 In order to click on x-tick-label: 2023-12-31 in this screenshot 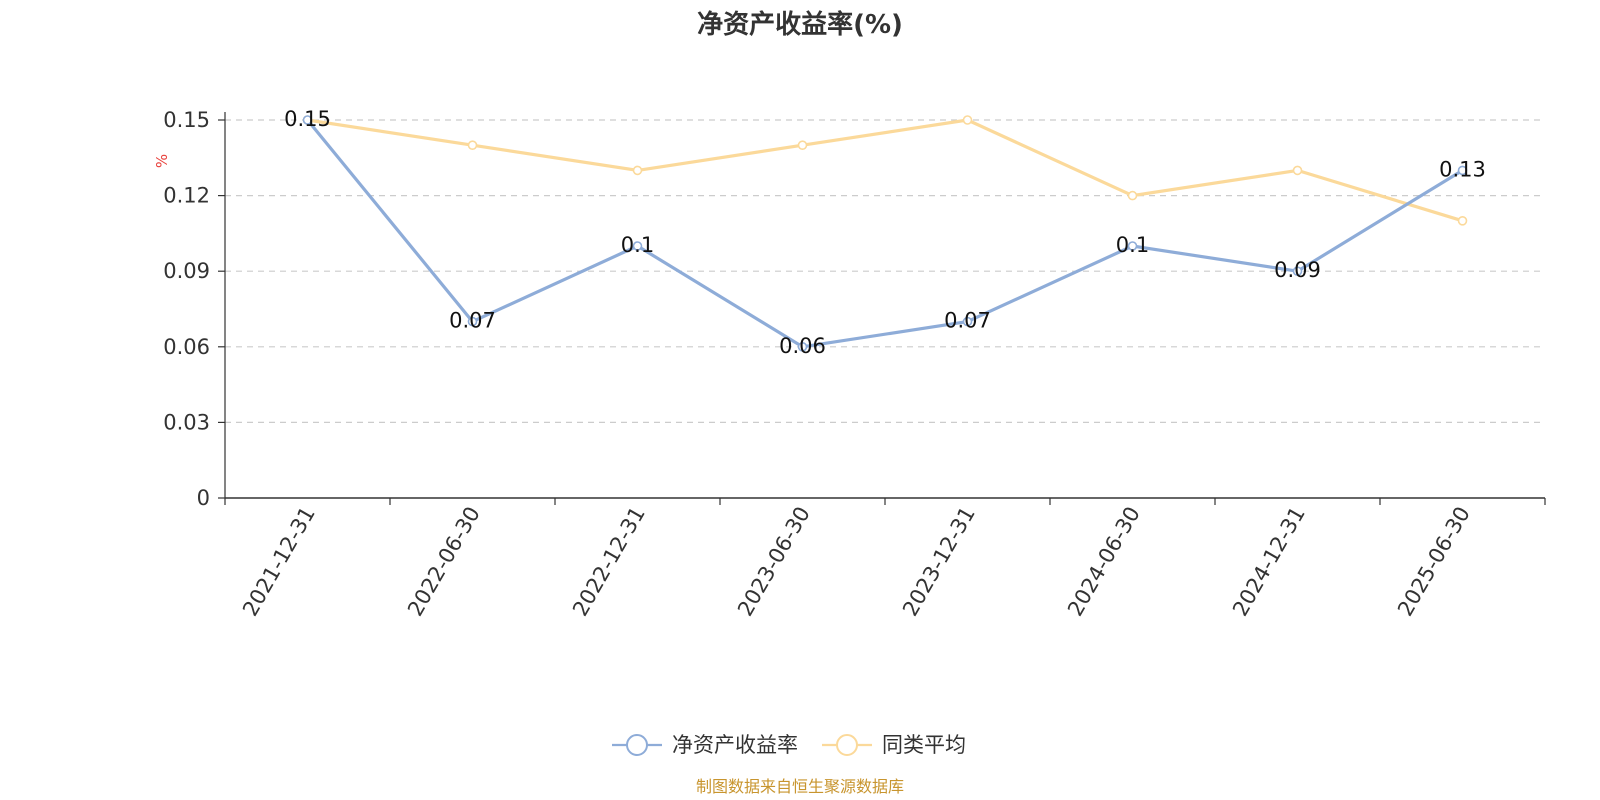, I will do `click(939, 562)`.